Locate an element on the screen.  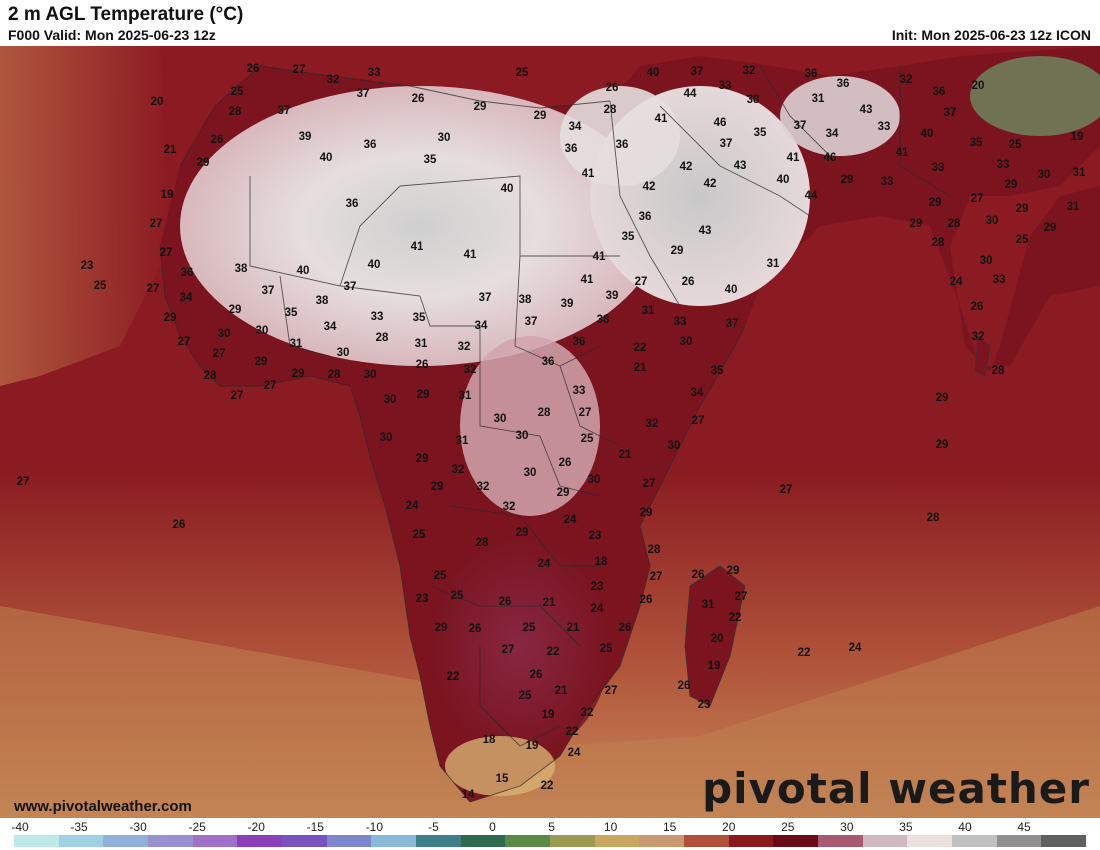
color-scale-tick: -5 is located at coordinates (433, 827).